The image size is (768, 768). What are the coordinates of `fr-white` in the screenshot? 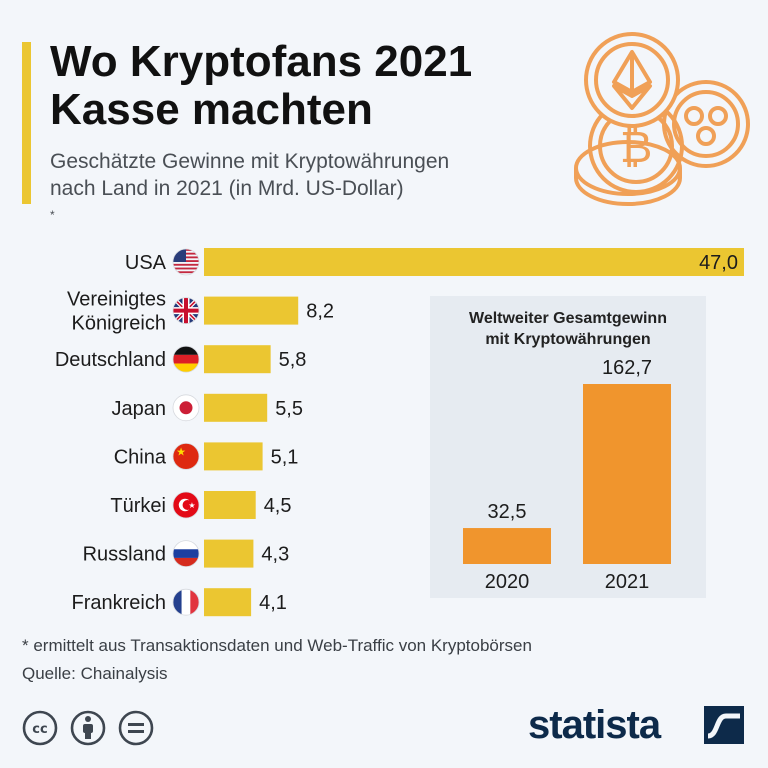 It's located at (186, 602).